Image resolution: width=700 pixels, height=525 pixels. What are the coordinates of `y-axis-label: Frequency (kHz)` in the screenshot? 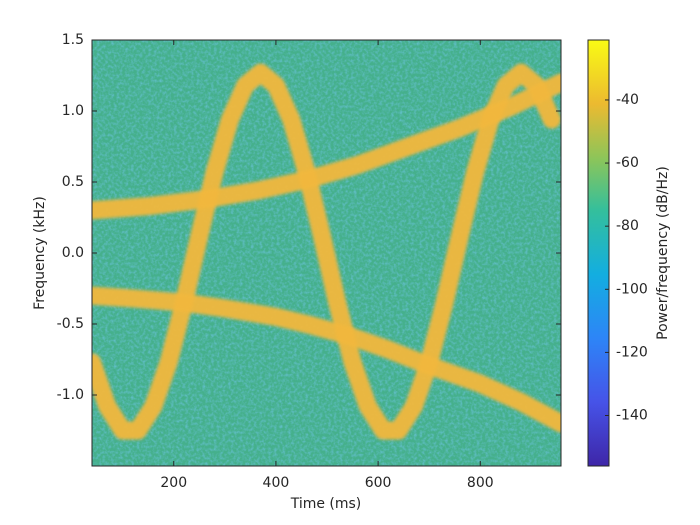 It's located at (40, 253).